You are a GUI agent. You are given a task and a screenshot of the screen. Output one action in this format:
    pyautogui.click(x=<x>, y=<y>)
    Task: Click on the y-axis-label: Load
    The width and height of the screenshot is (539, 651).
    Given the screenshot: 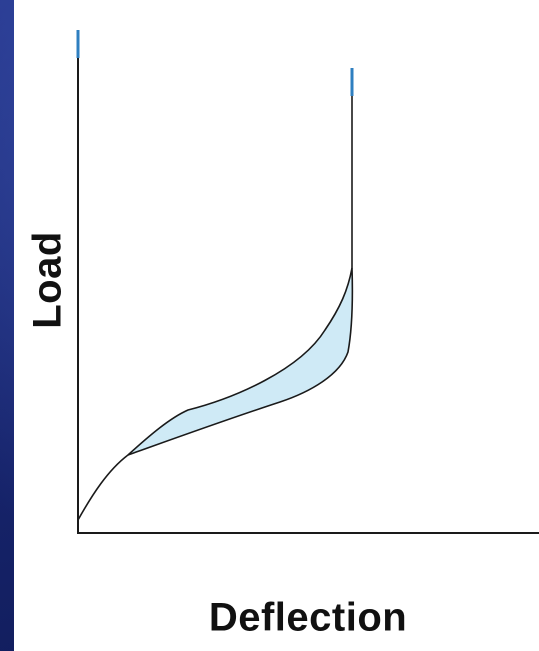 What is the action you would take?
    pyautogui.click(x=47, y=280)
    